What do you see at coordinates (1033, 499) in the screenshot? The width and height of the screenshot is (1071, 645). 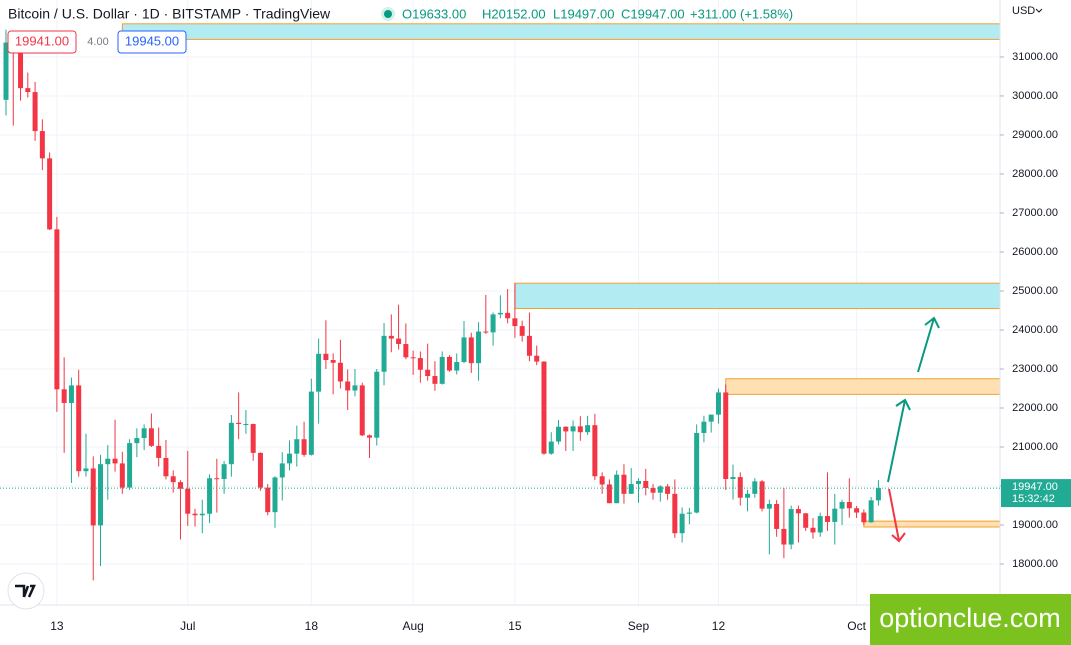 I see `countdown: 15:32:42` at bounding box center [1033, 499].